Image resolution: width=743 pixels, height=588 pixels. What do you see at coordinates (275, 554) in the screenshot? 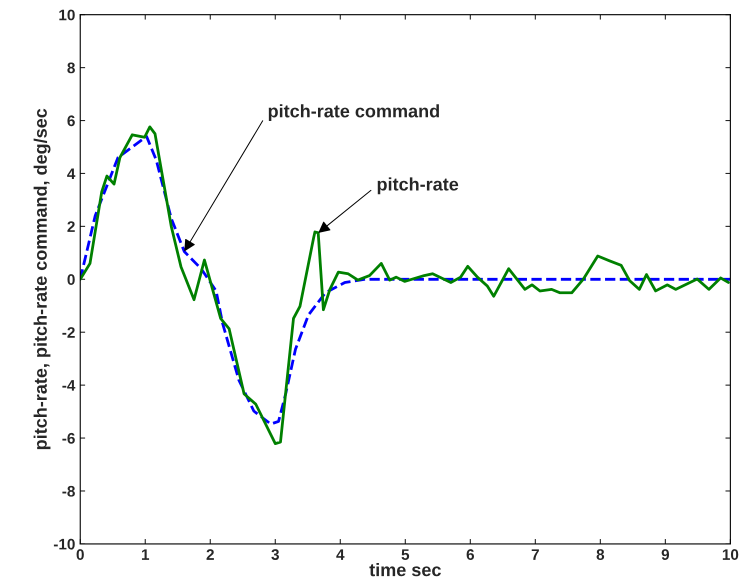
I see `x-tick-label: 3` at bounding box center [275, 554].